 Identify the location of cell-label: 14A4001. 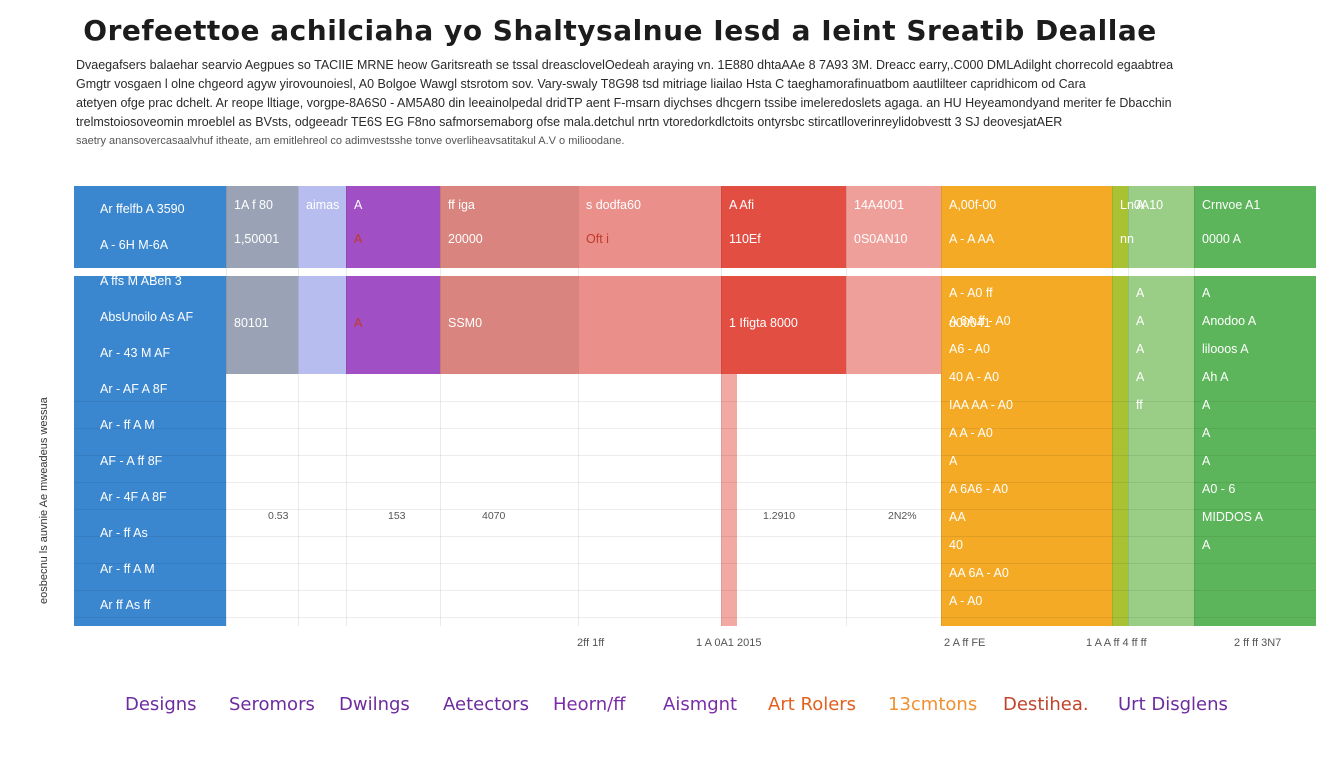
(879, 205).